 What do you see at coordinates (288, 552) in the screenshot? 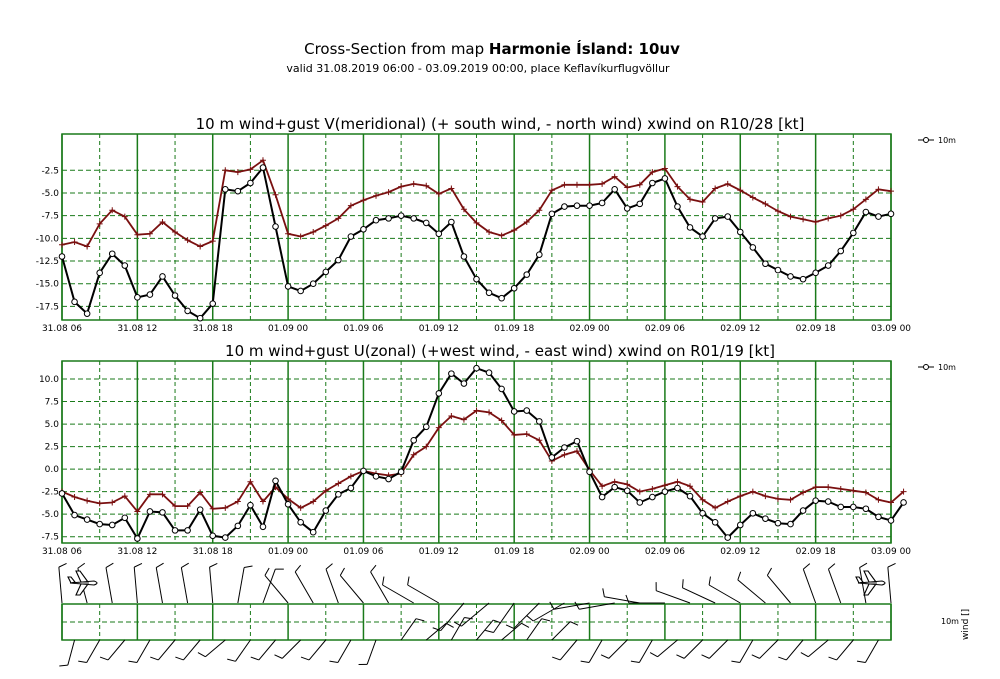
I see `zonal-xtick-label: 01.09 00` at bounding box center [288, 552].